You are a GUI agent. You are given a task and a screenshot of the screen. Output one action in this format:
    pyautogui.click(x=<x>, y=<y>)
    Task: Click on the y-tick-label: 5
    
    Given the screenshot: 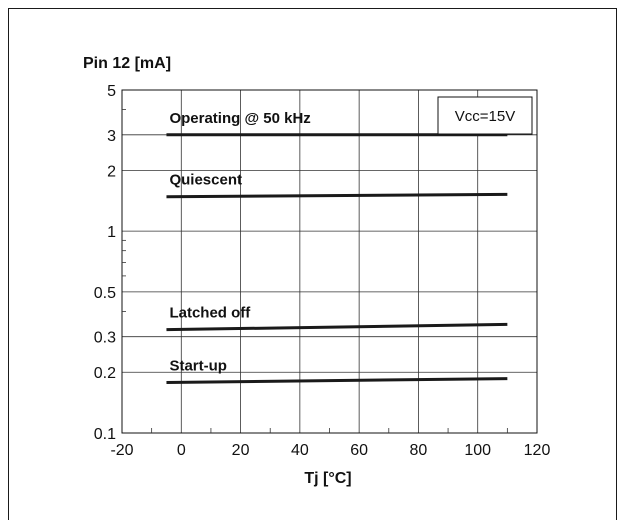 What is the action you would take?
    pyautogui.click(x=111, y=91)
    